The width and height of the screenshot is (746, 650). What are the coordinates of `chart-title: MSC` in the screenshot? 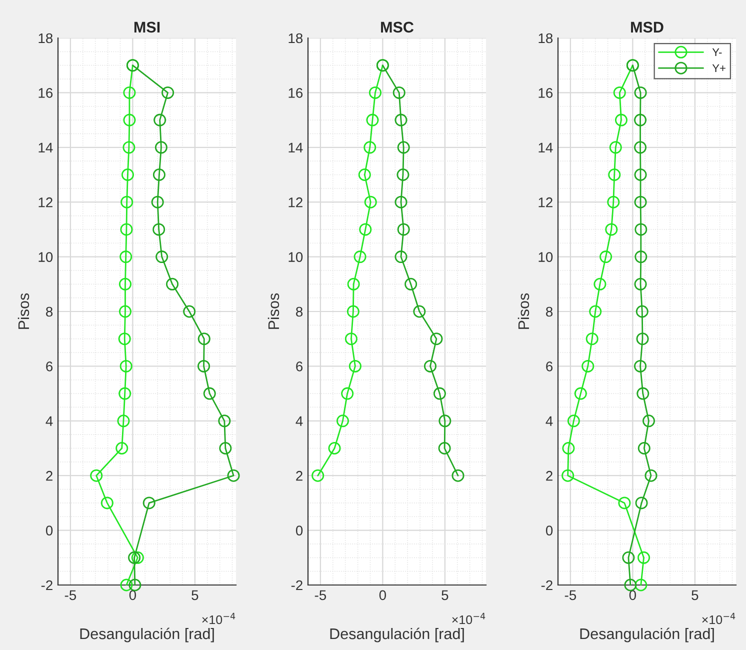 It's located at (397, 27).